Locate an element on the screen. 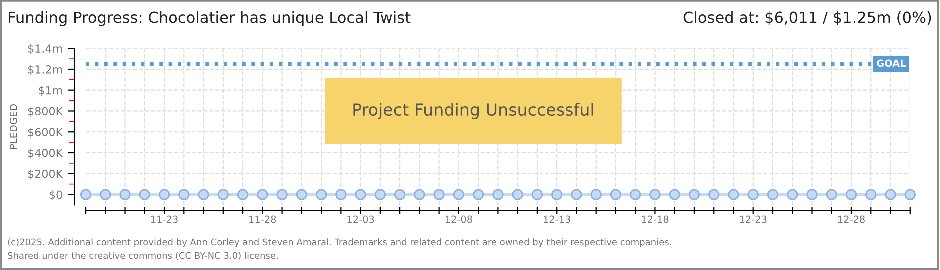 This screenshot has height=270, width=940. x-tick-label: 12-28 is located at coordinates (851, 220).